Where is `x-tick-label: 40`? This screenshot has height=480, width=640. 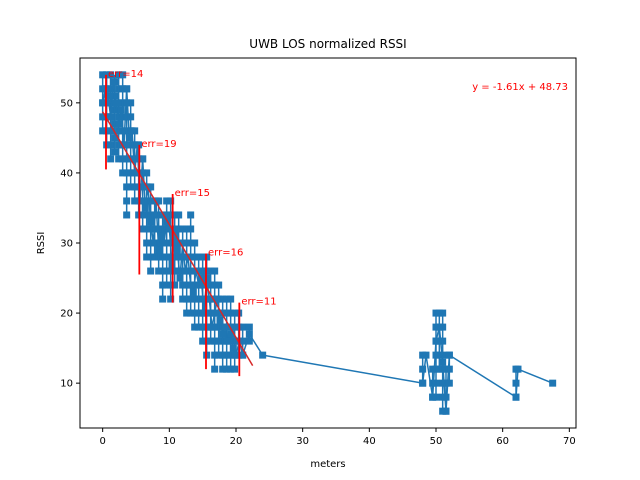
x-tick-label: 40 is located at coordinates (369, 441).